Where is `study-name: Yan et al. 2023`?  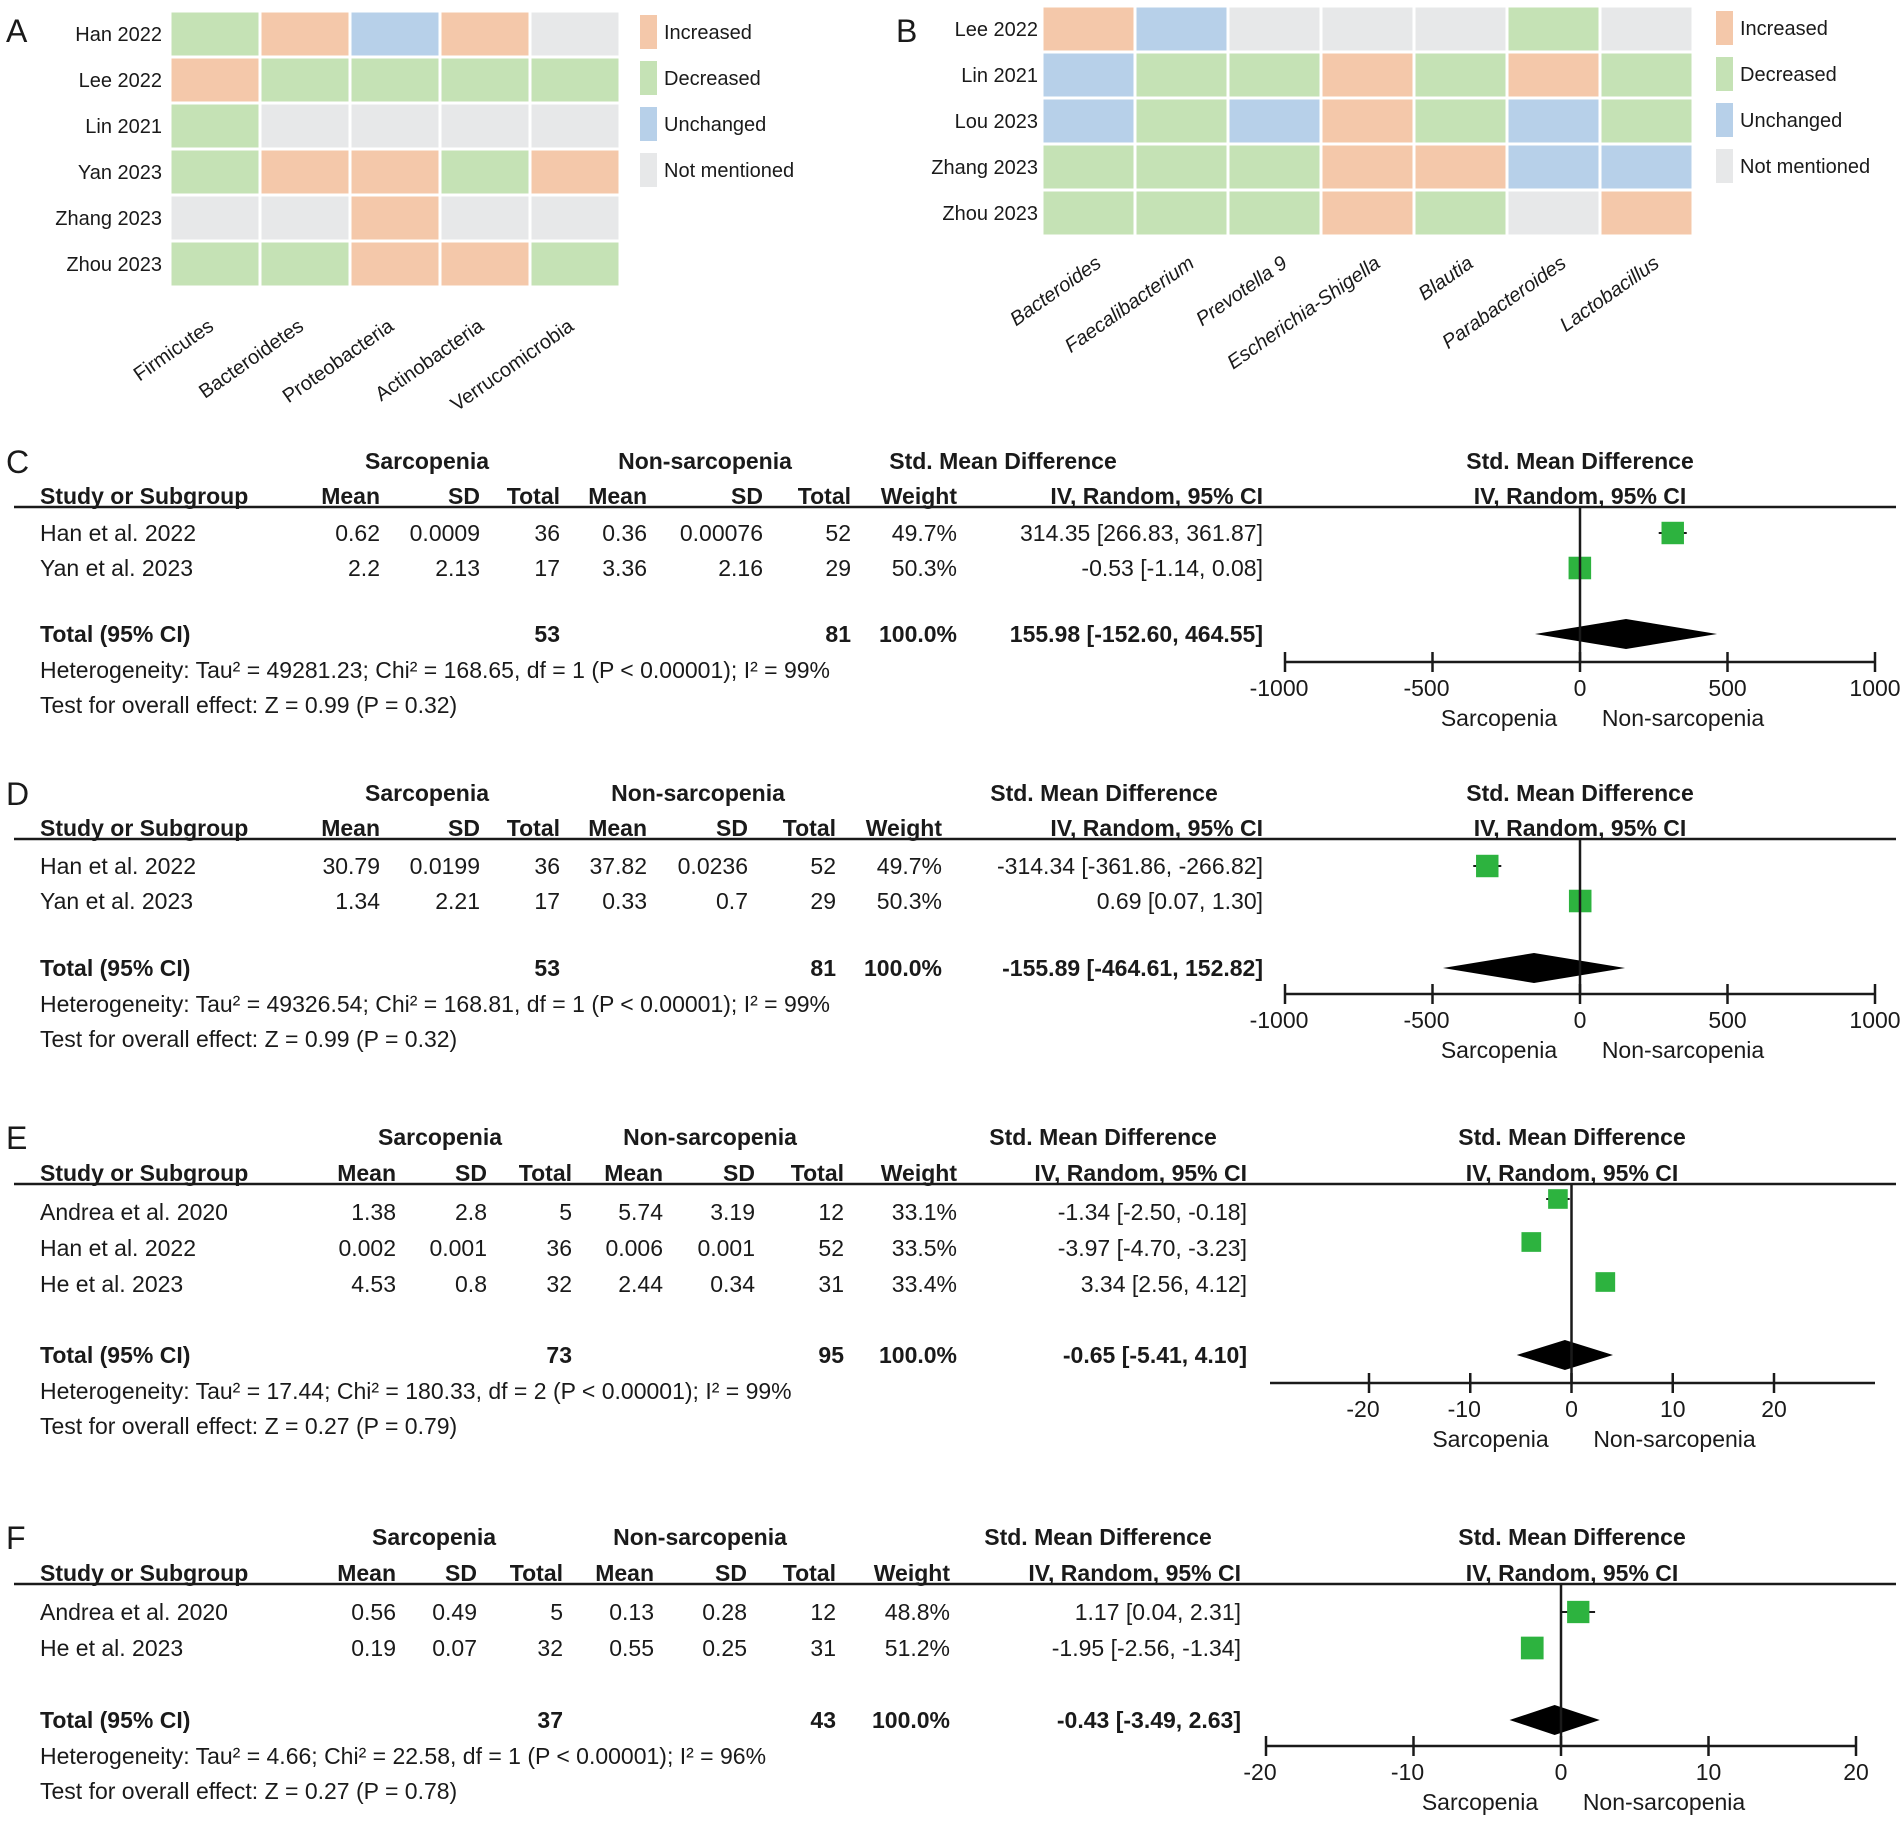 study-name: Yan et al. 2023 is located at coordinates (116, 568).